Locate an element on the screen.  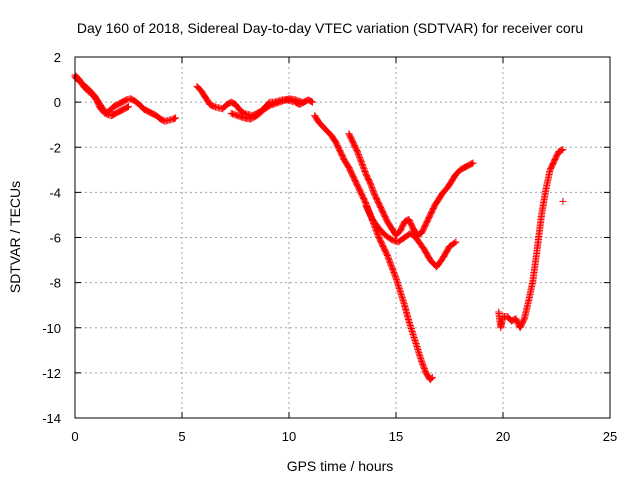
x-tick-label: 25 is located at coordinates (610, 436).